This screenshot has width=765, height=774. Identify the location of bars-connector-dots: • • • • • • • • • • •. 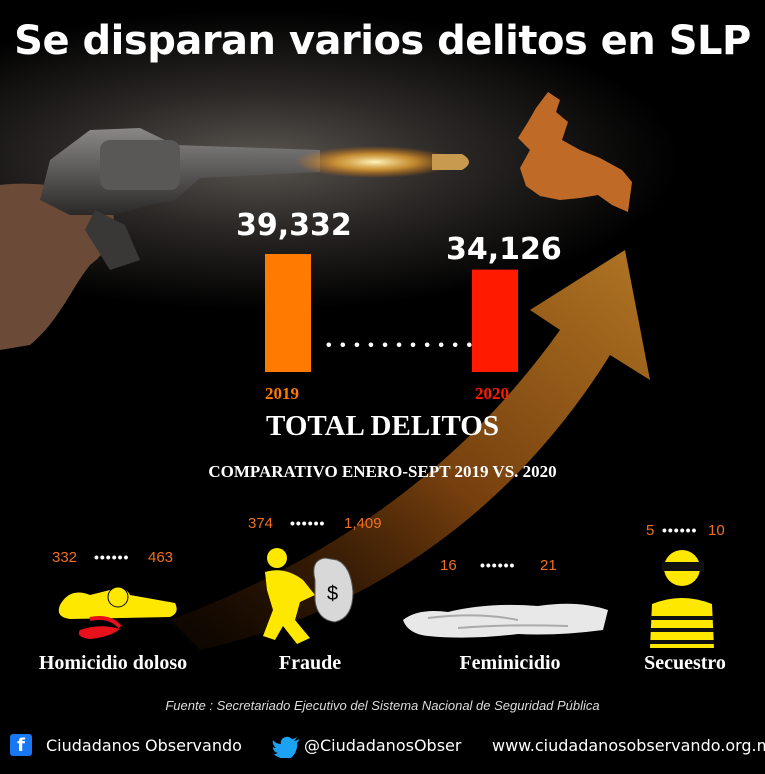
(400, 345).